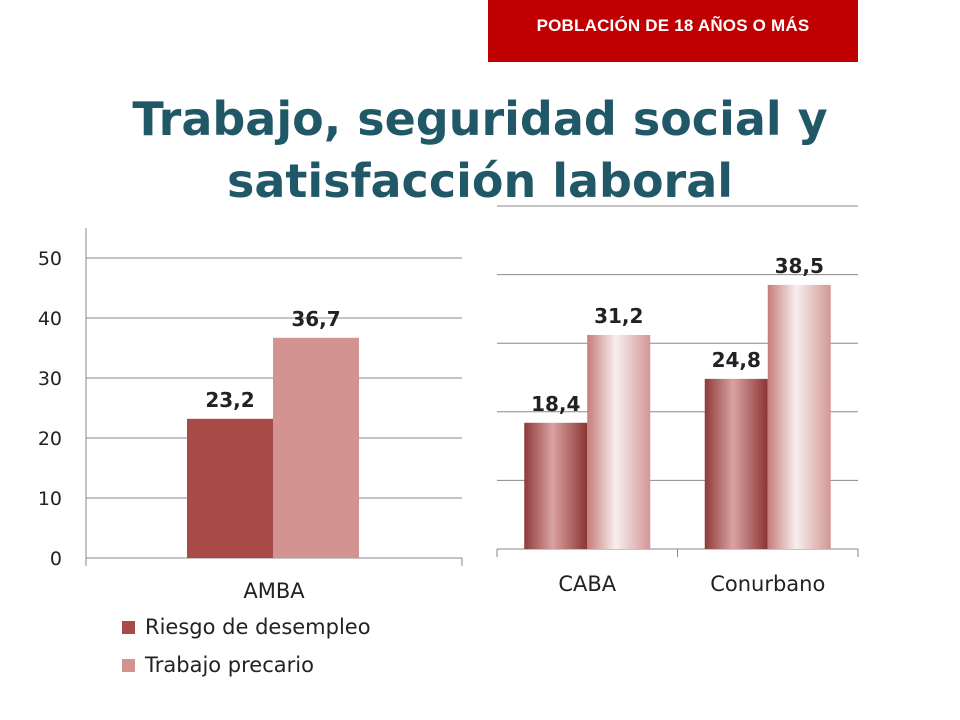  I want to click on legend-item-riesgo: Riesgo de desempleo, so click(246, 627).